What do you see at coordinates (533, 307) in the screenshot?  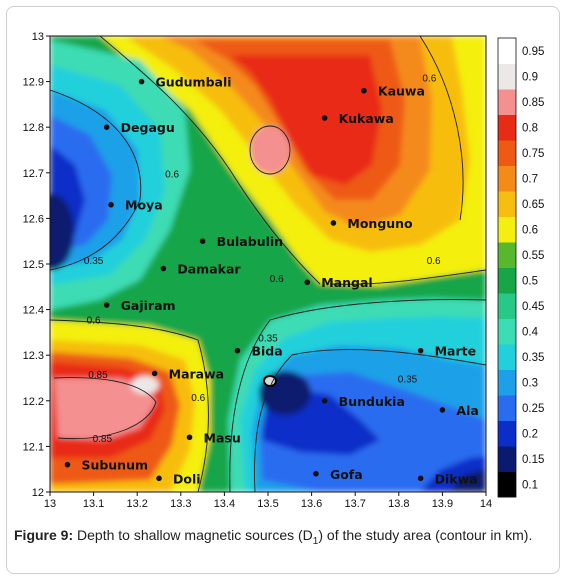 I see `colorbar-tick-label: 0.45` at bounding box center [533, 307].